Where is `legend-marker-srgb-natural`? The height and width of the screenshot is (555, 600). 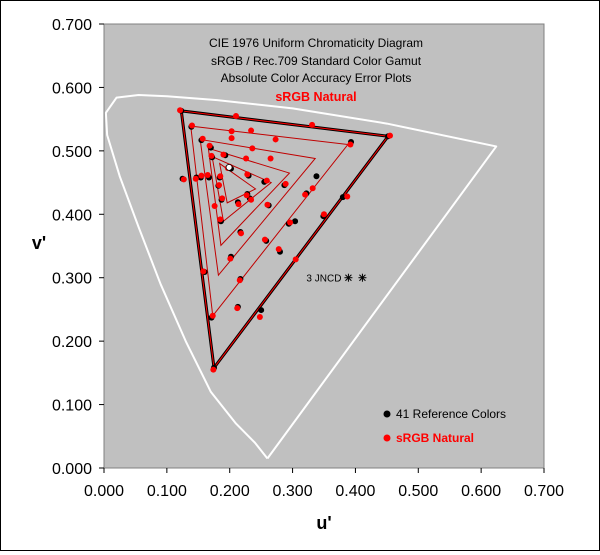
legend-marker-srgb-natural is located at coordinates (387, 438).